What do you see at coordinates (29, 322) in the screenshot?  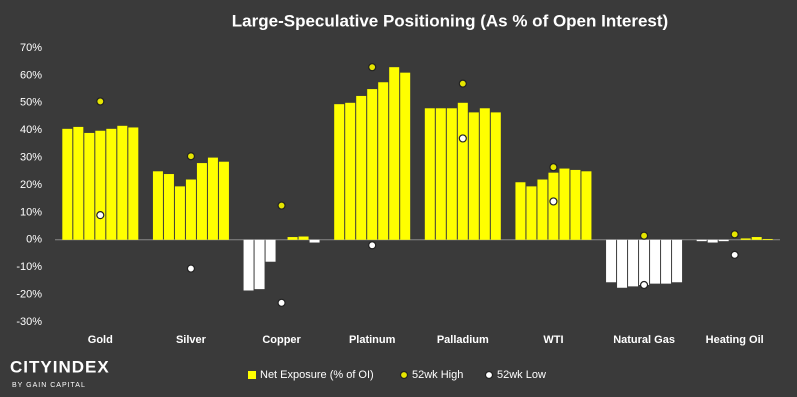 I see `y-tick-label: -30%` at bounding box center [29, 322].